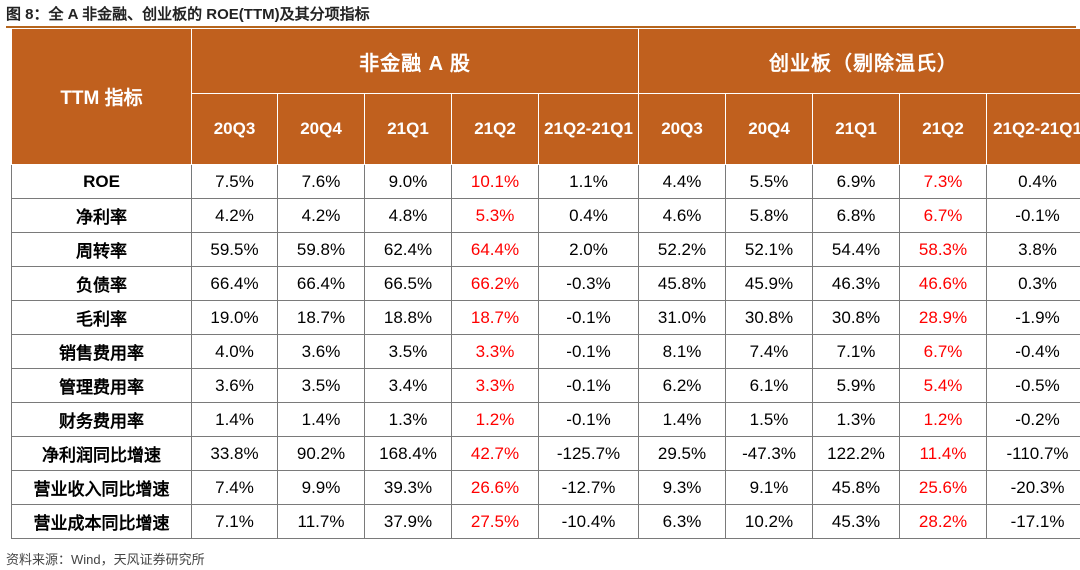 The width and height of the screenshot is (1080, 570). What do you see at coordinates (234, 317) in the screenshot?
I see `value-cell: 19.0%` at bounding box center [234, 317].